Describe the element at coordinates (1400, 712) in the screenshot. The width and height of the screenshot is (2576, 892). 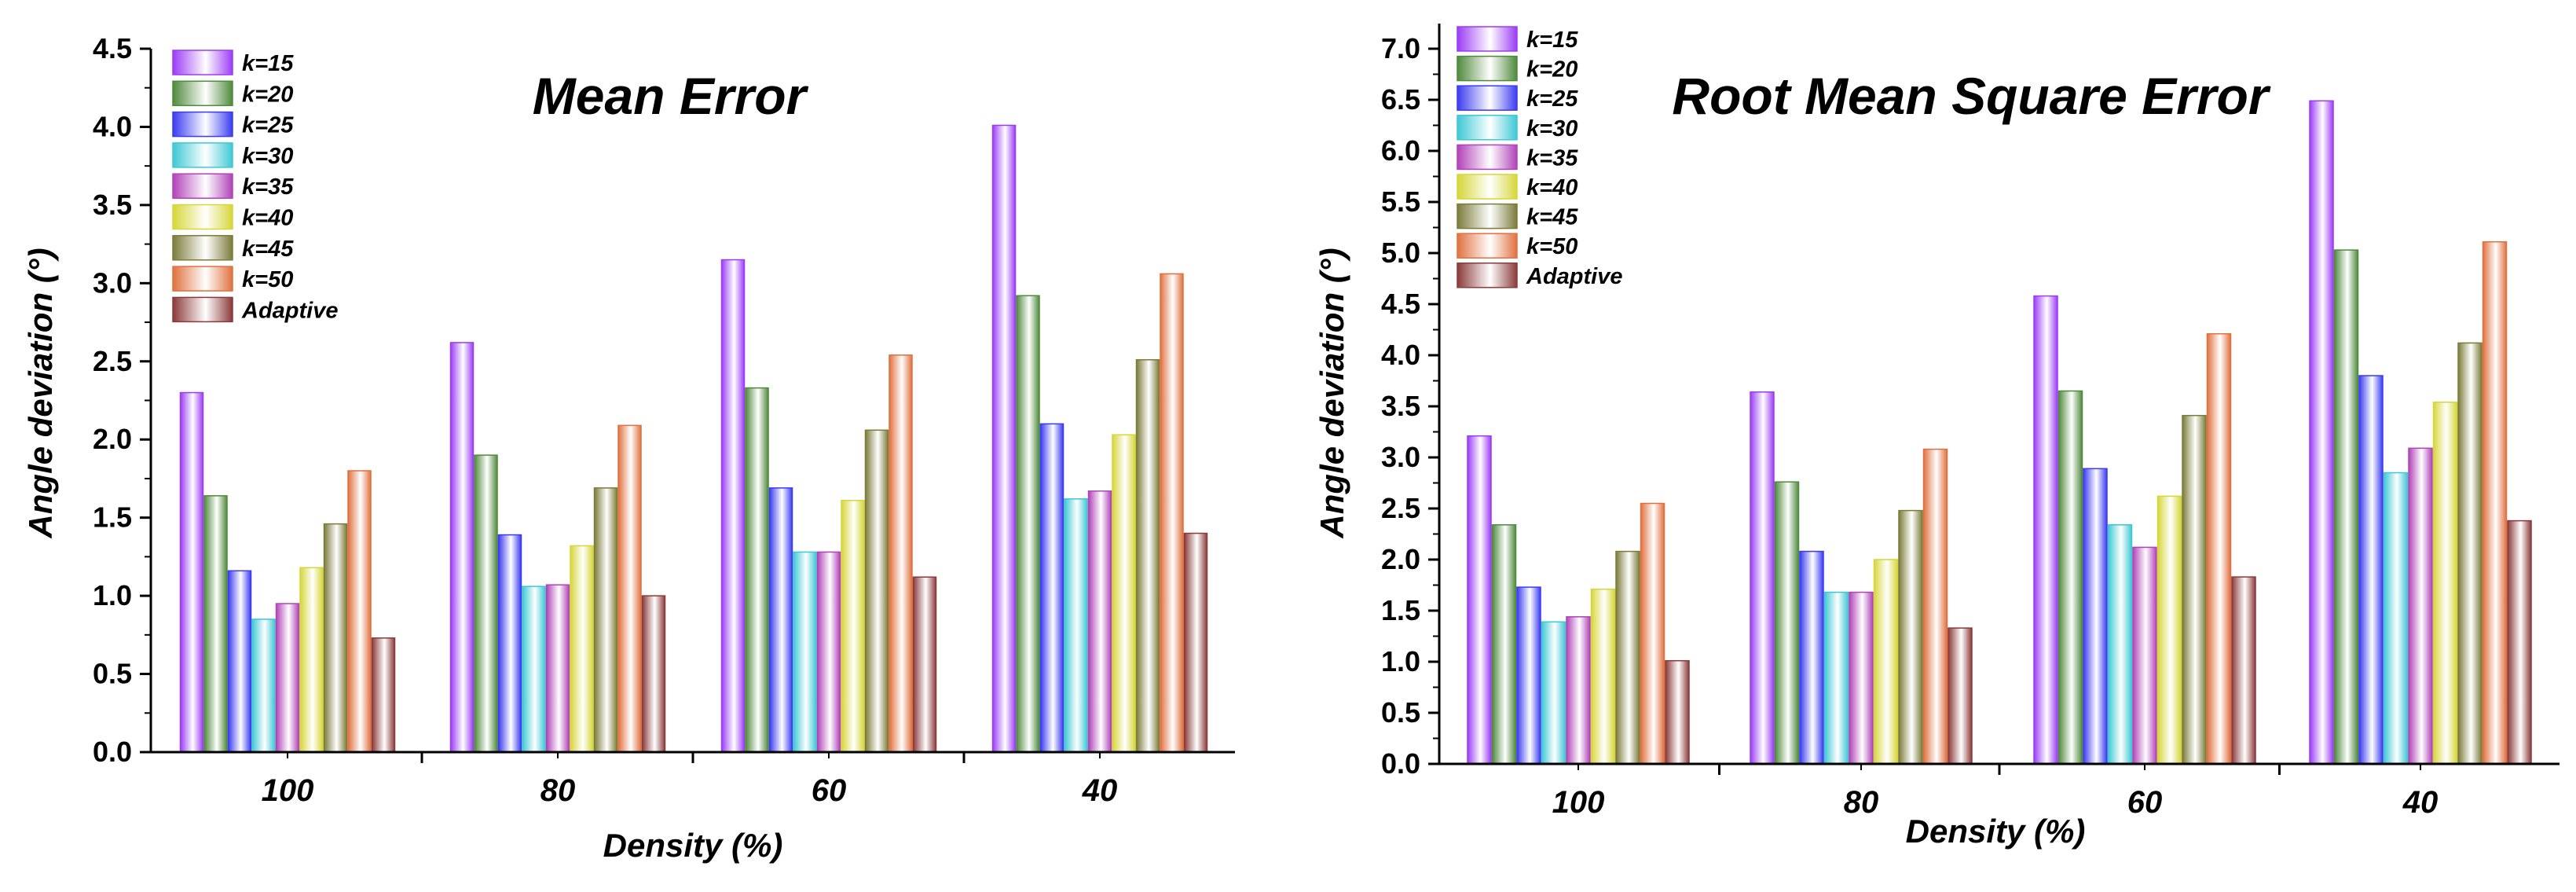
I see `rmse-y-tick-label: 0.5` at that location.